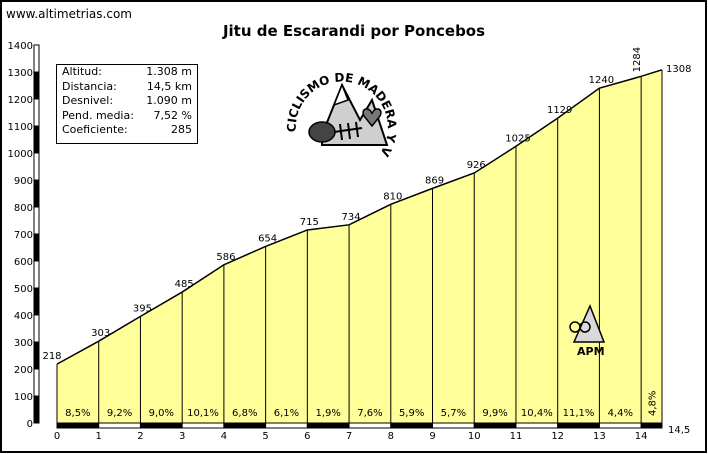  I want to click on x-tick-label: 4, so click(224, 436).